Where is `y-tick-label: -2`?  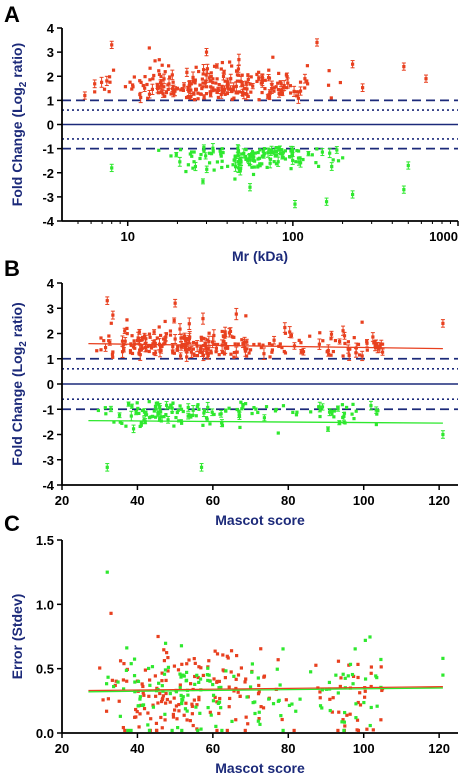 y-tick-label: -2 is located at coordinates (48, 173).